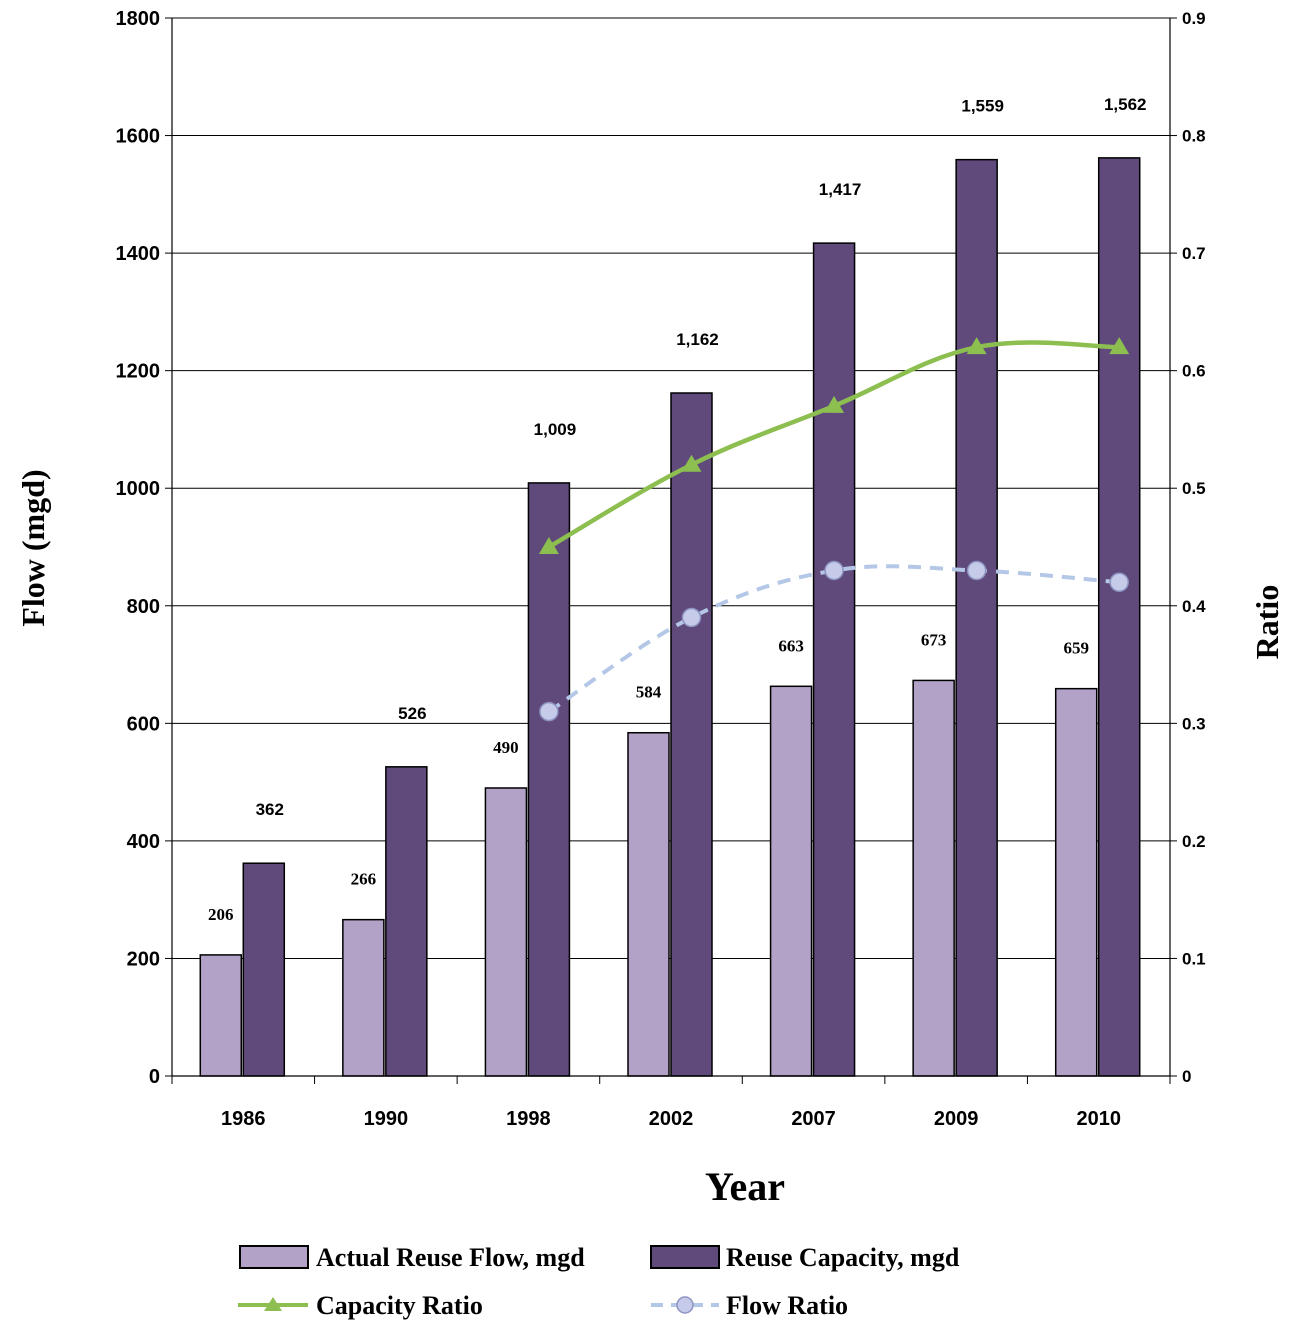 The height and width of the screenshot is (1326, 1291). I want to click on x-tick-label: 1998, so click(528, 1119).